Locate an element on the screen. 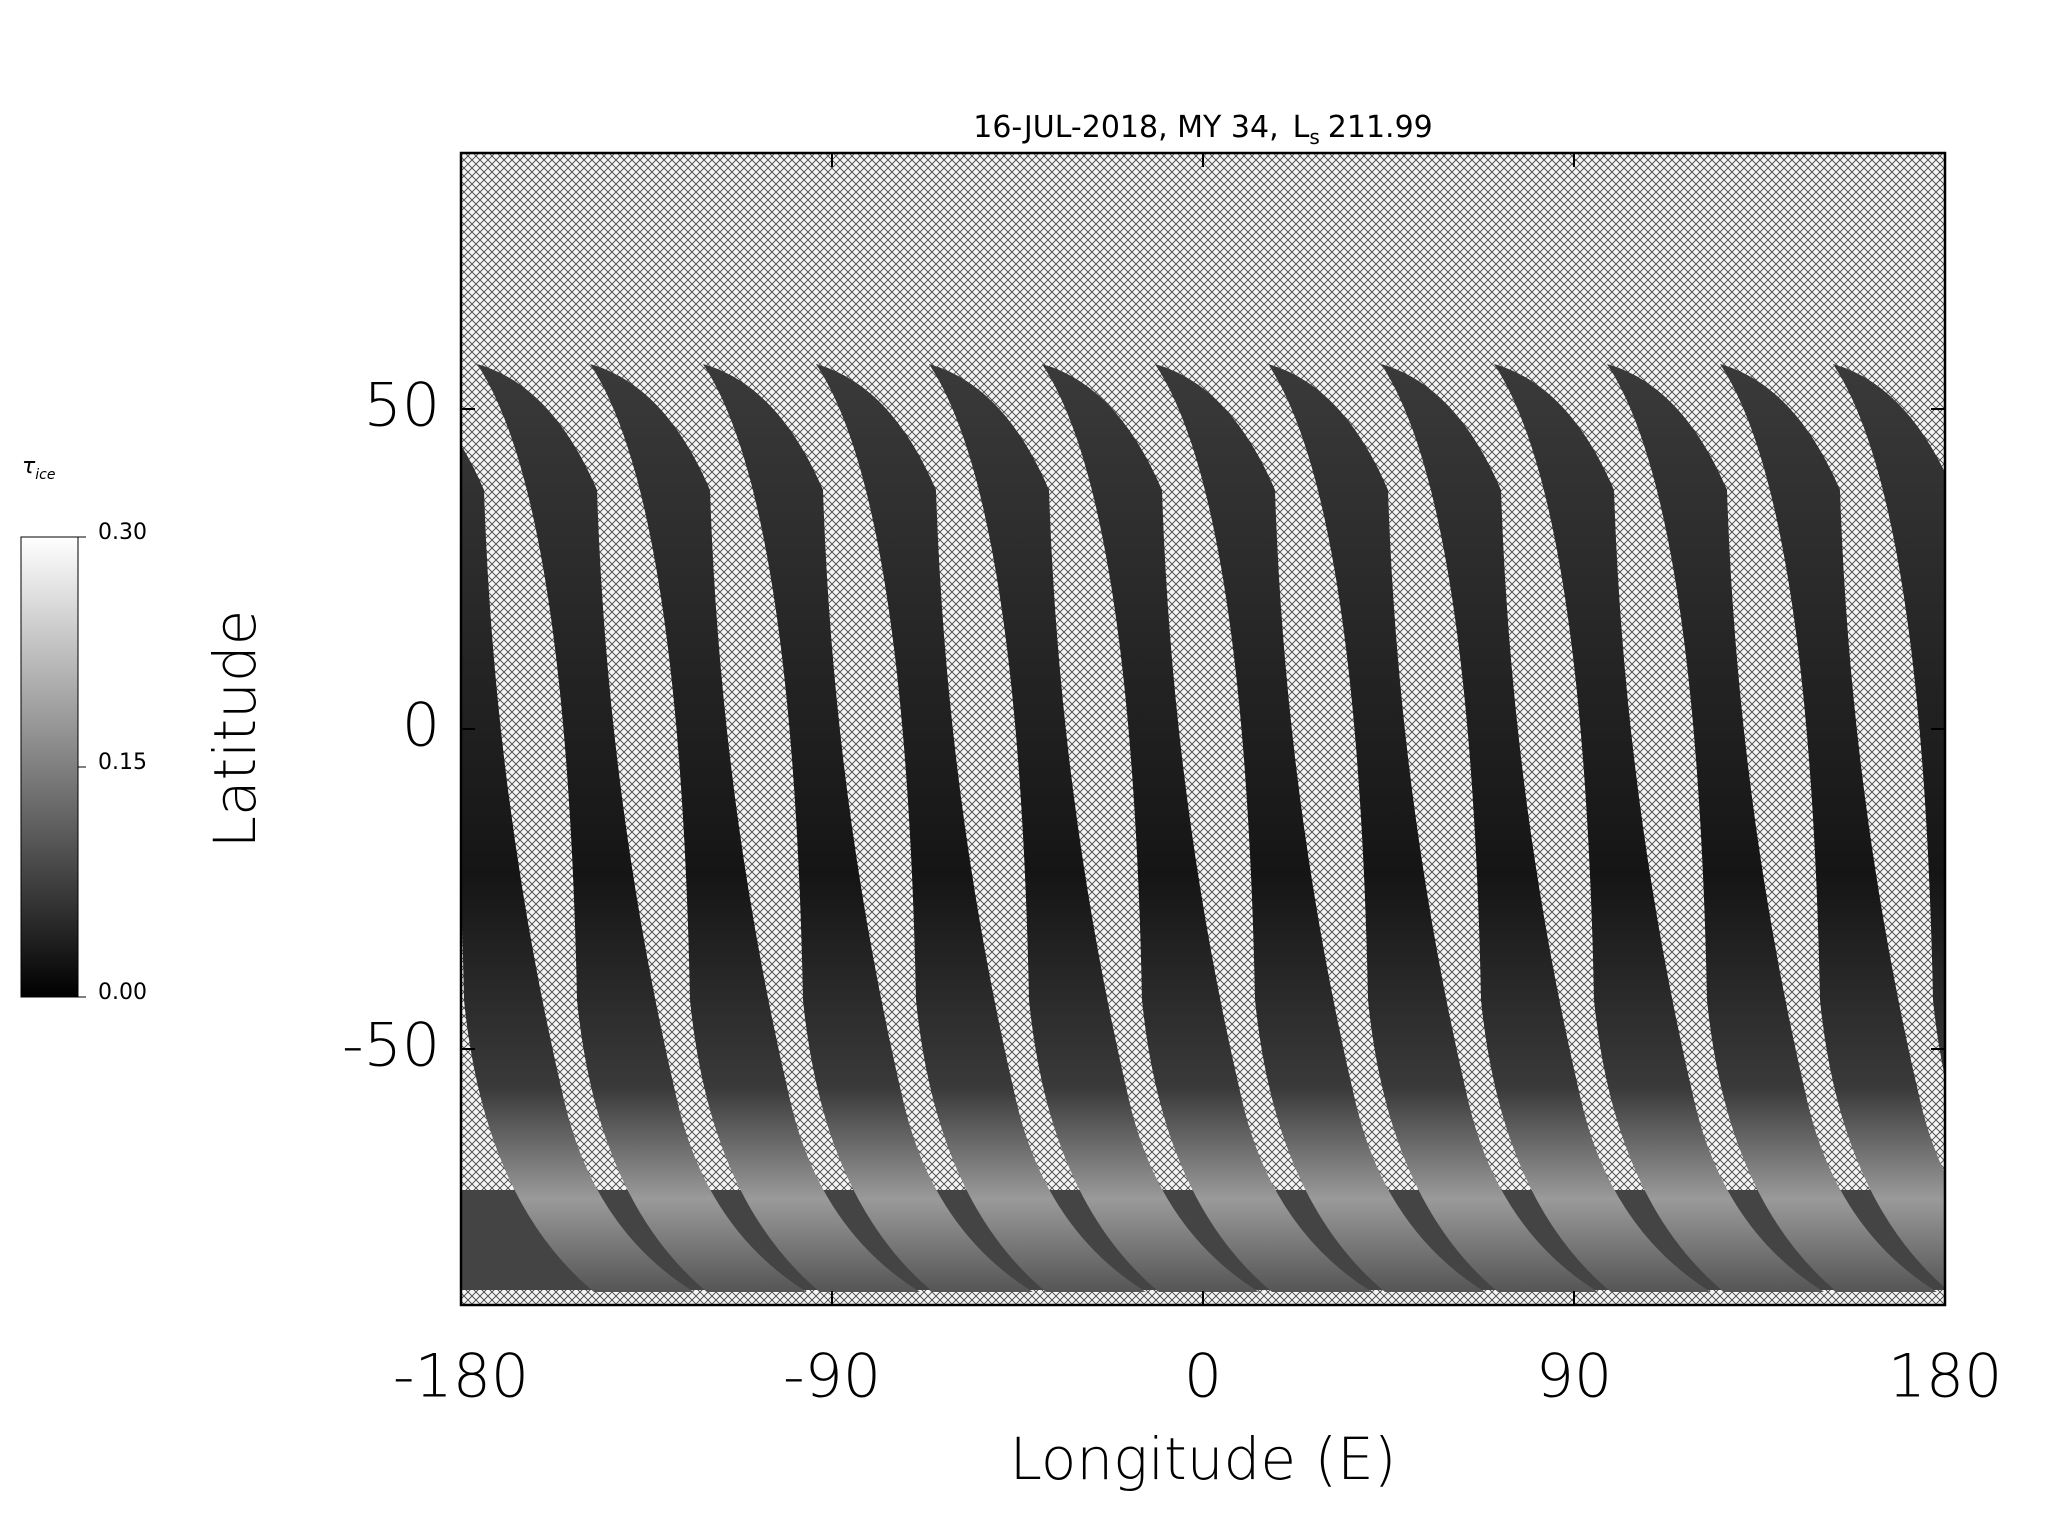 The width and height of the screenshot is (2048, 1536). y-tick-label: -50 is located at coordinates (391, 1046).